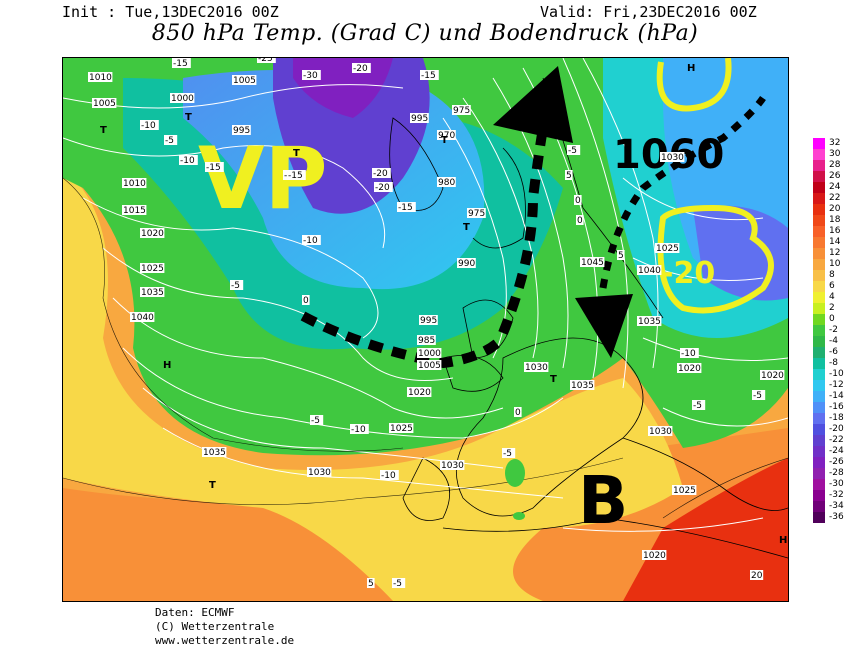 This screenshot has height=657, width=850. What do you see at coordinates (783, 540) in the screenshot?
I see `high-marker: H` at bounding box center [783, 540].